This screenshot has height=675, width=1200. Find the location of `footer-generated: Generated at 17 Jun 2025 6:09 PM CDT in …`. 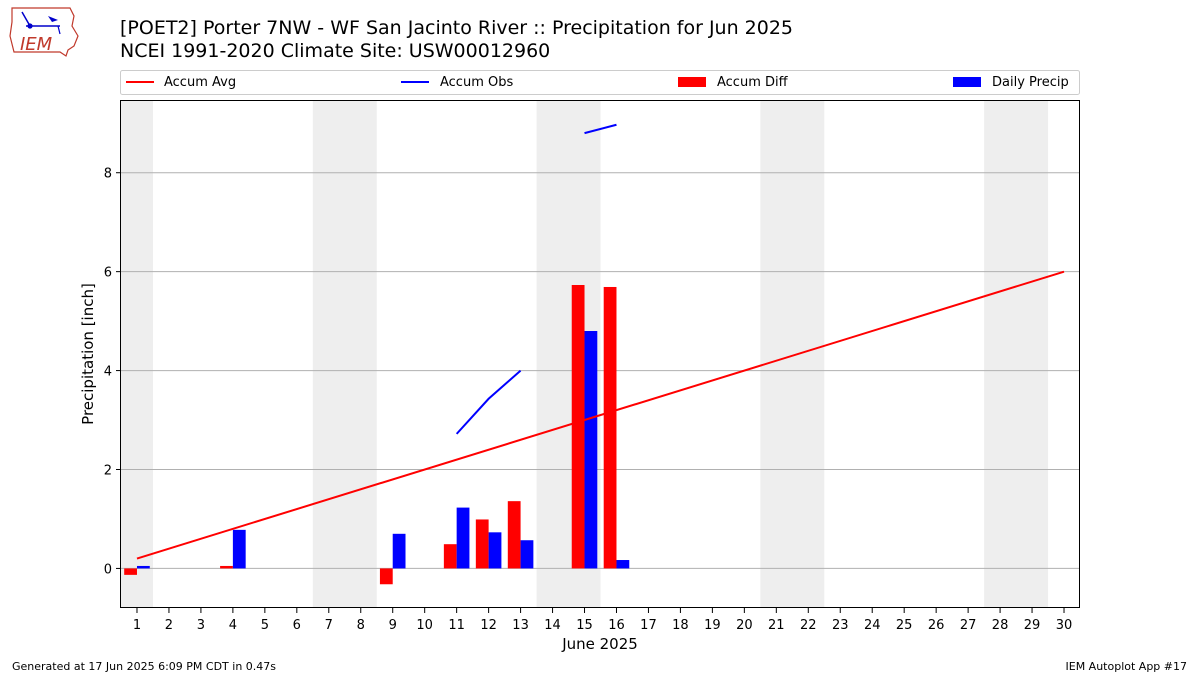

footer-generated: Generated at 17 Jun 2025 6:09 PM CDT in … is located at coordinates (144, 666).